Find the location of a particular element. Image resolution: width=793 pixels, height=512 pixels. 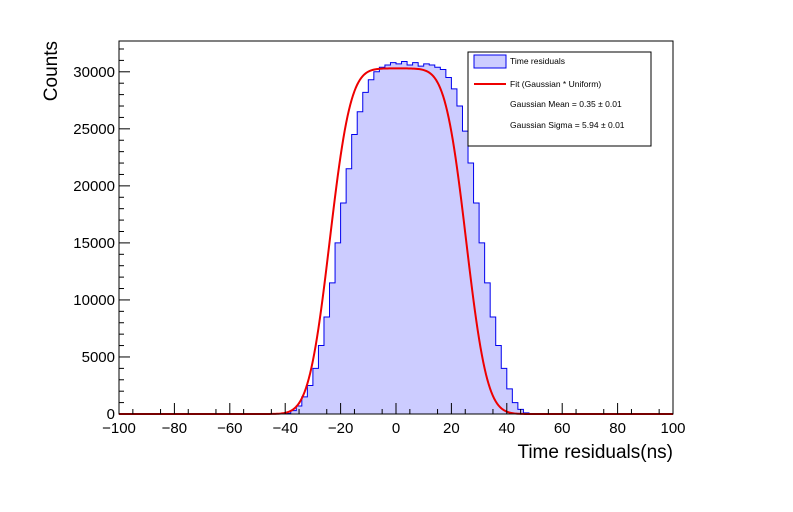

legend-gaussian-mean: Gaussian Mean = 0.35 ± 0.01 is located at coordinates (566, 104).